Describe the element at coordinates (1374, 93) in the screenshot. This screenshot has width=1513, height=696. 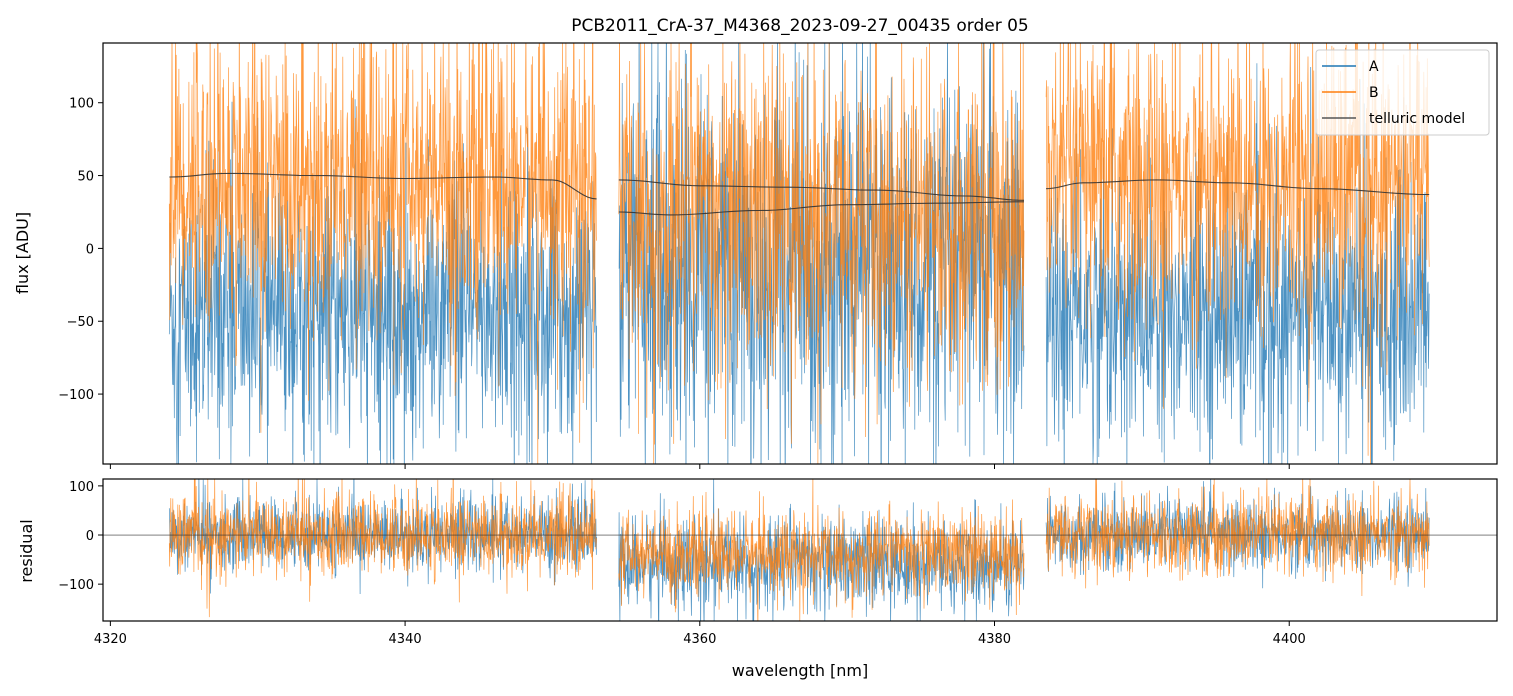
I see `legend-label-b: B` at that location.